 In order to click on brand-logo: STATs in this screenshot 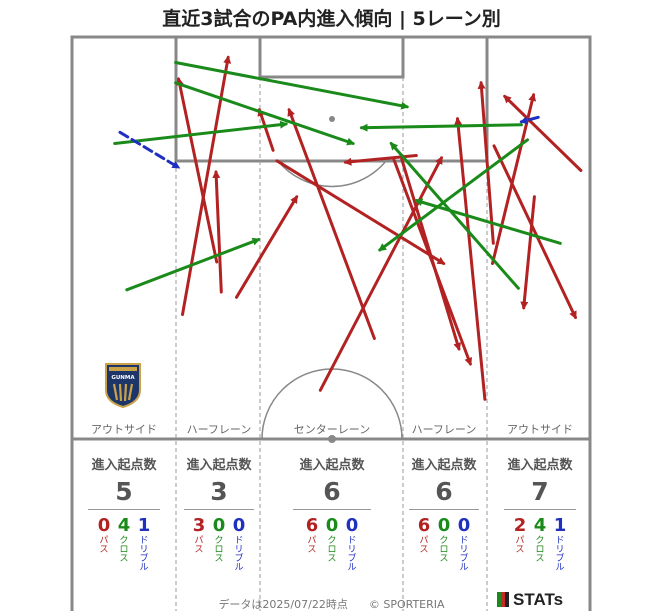, I will do `click(530, 600)`.